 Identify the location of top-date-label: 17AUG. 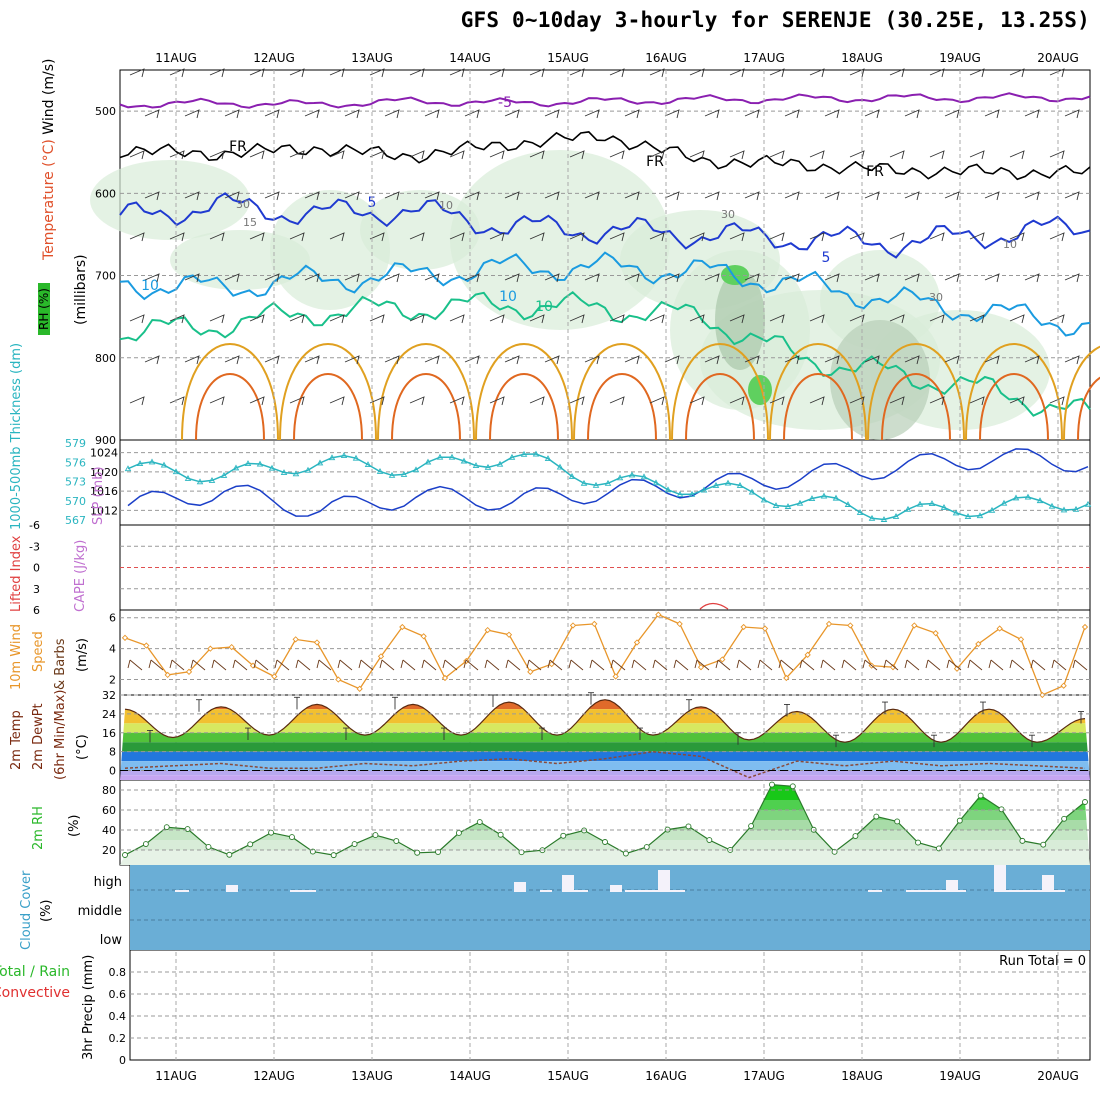
(764, 58).